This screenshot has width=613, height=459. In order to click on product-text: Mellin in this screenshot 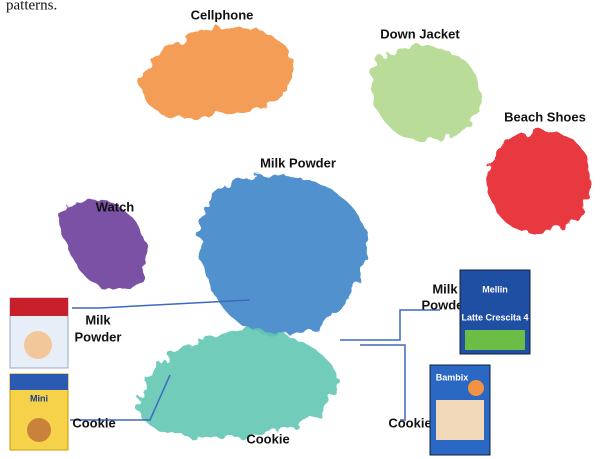, I will do `click(495, 289)`.